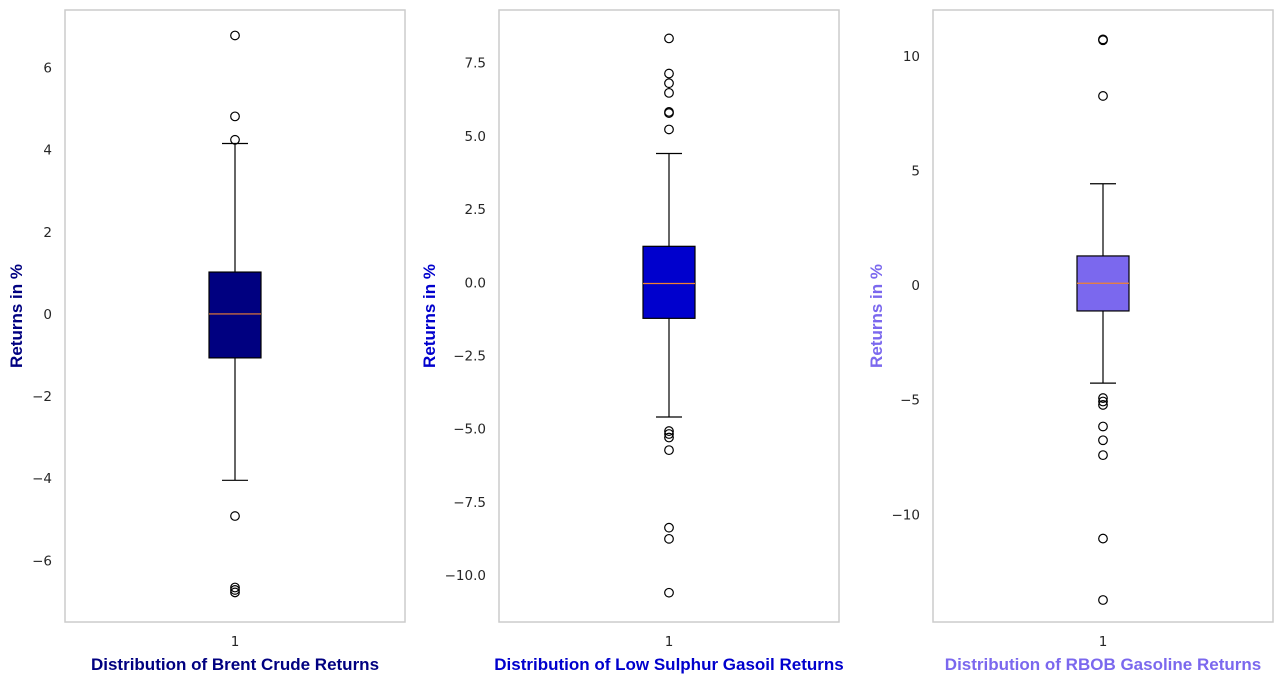 This screenshot has width=1284, height=684. I want to click on y-tick-label: 5, so click(915, 171).